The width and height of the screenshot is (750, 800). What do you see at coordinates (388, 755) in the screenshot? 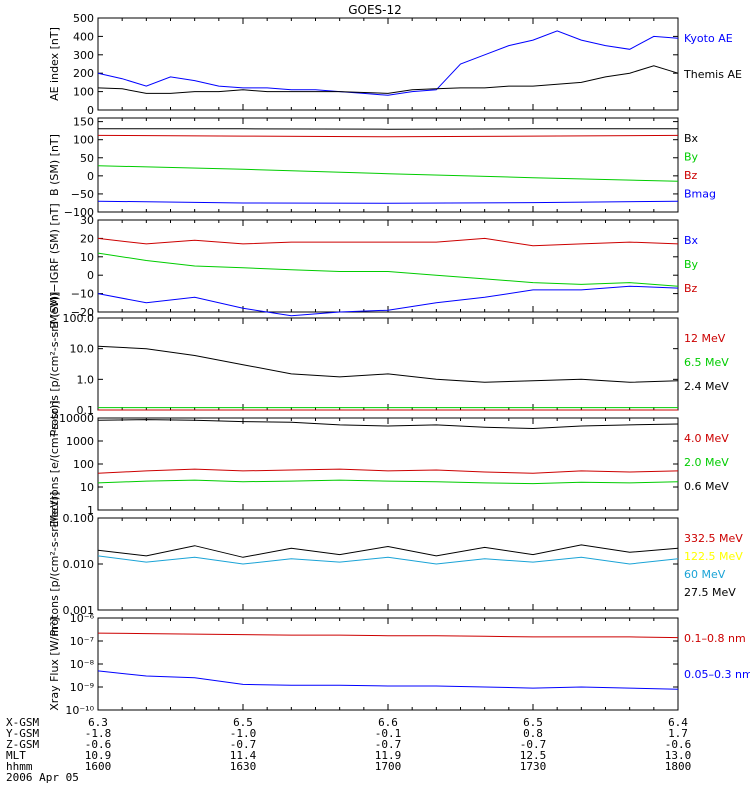
I see `footer-cell: 11.9` at bounding box center [388, 755].